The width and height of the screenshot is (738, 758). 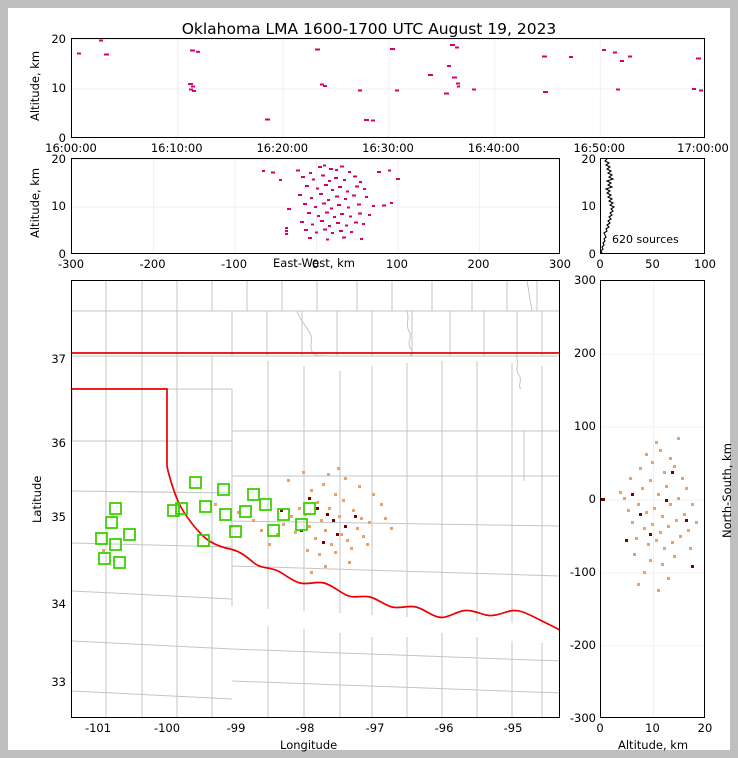 I want to click on panel-altitude-northsouth, so click(x=652, y=499).